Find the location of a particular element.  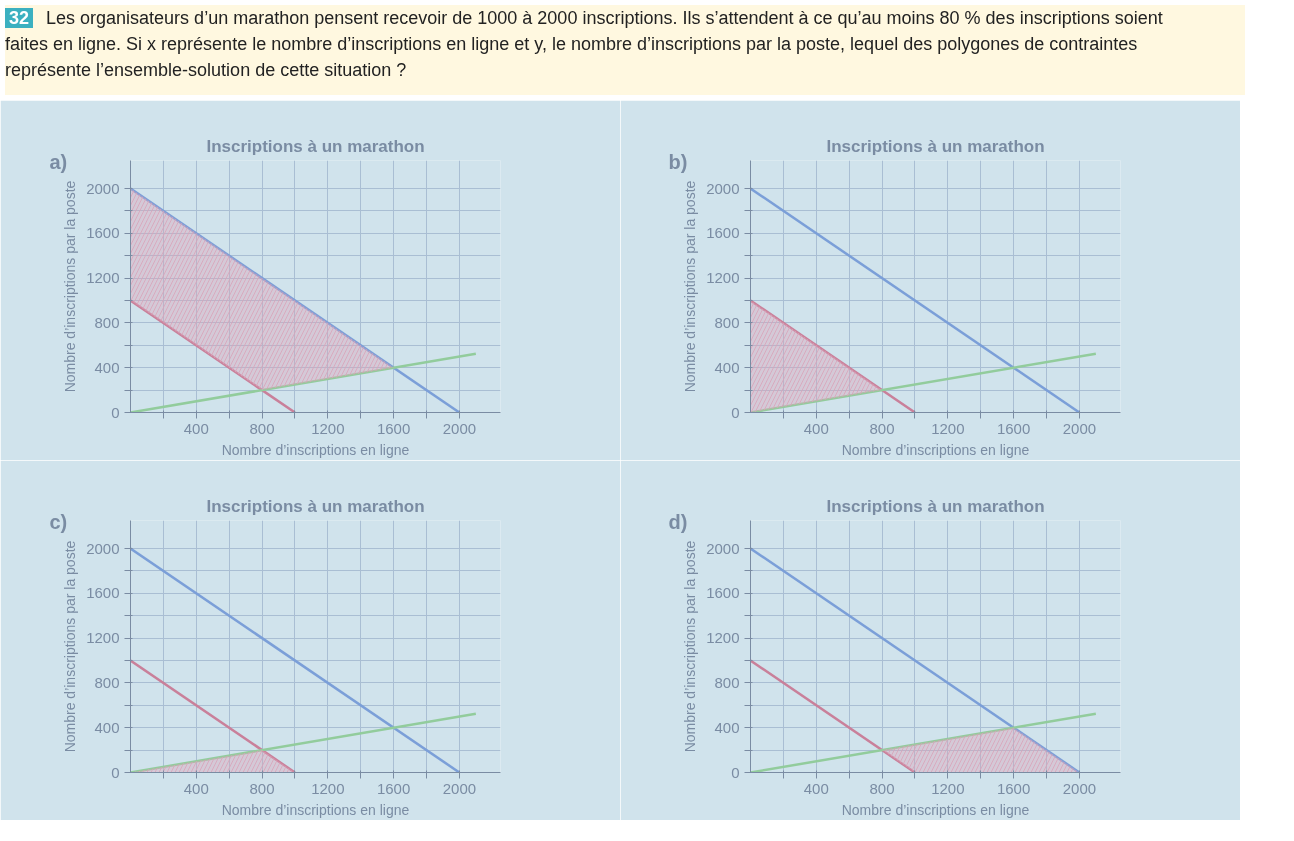

text: a) is located at coordinates (58, 161).